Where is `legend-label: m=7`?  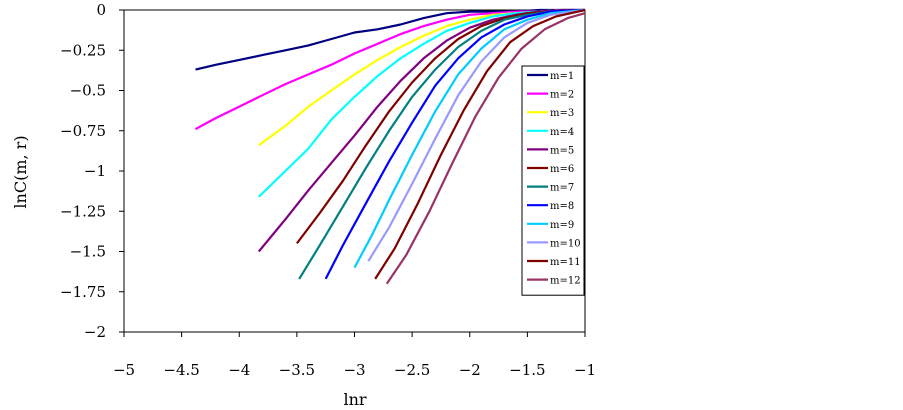
legend-label: m=7 is located at coordinates (562, 188).